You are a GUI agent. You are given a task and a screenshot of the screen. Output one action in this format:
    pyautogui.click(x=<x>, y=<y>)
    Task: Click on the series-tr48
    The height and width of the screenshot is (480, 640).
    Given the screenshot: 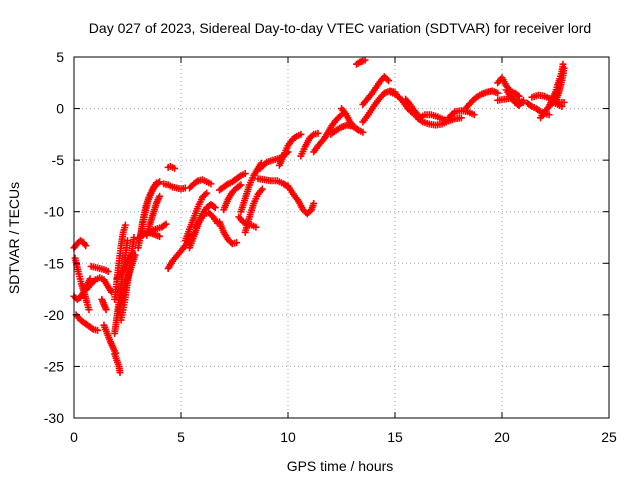 What is the action you would take?
    pyautogui.click(x=461, y=114)
    